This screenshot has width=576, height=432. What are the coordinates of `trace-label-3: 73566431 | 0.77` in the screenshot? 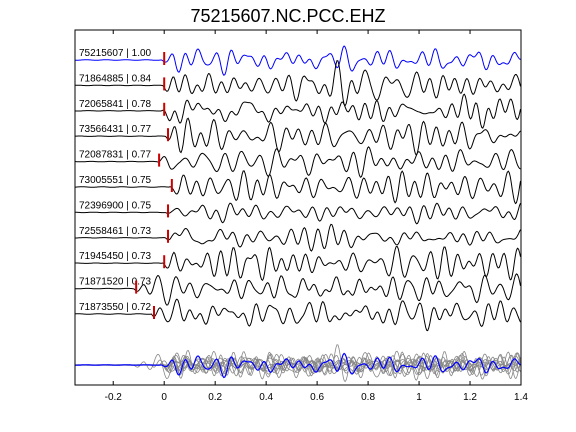 It's located at (115, 129).